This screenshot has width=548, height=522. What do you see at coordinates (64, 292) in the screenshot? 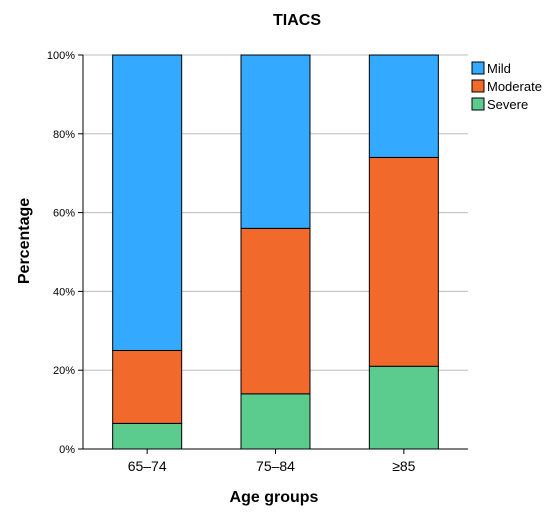
I see `y-tick-label: 40%` at bounding box center [64, 292].